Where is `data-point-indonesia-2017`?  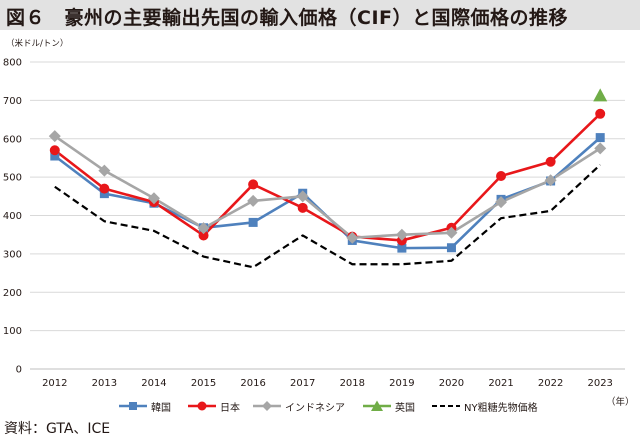 data-point-indonesia-2017 is located at coordinates (302, 196).